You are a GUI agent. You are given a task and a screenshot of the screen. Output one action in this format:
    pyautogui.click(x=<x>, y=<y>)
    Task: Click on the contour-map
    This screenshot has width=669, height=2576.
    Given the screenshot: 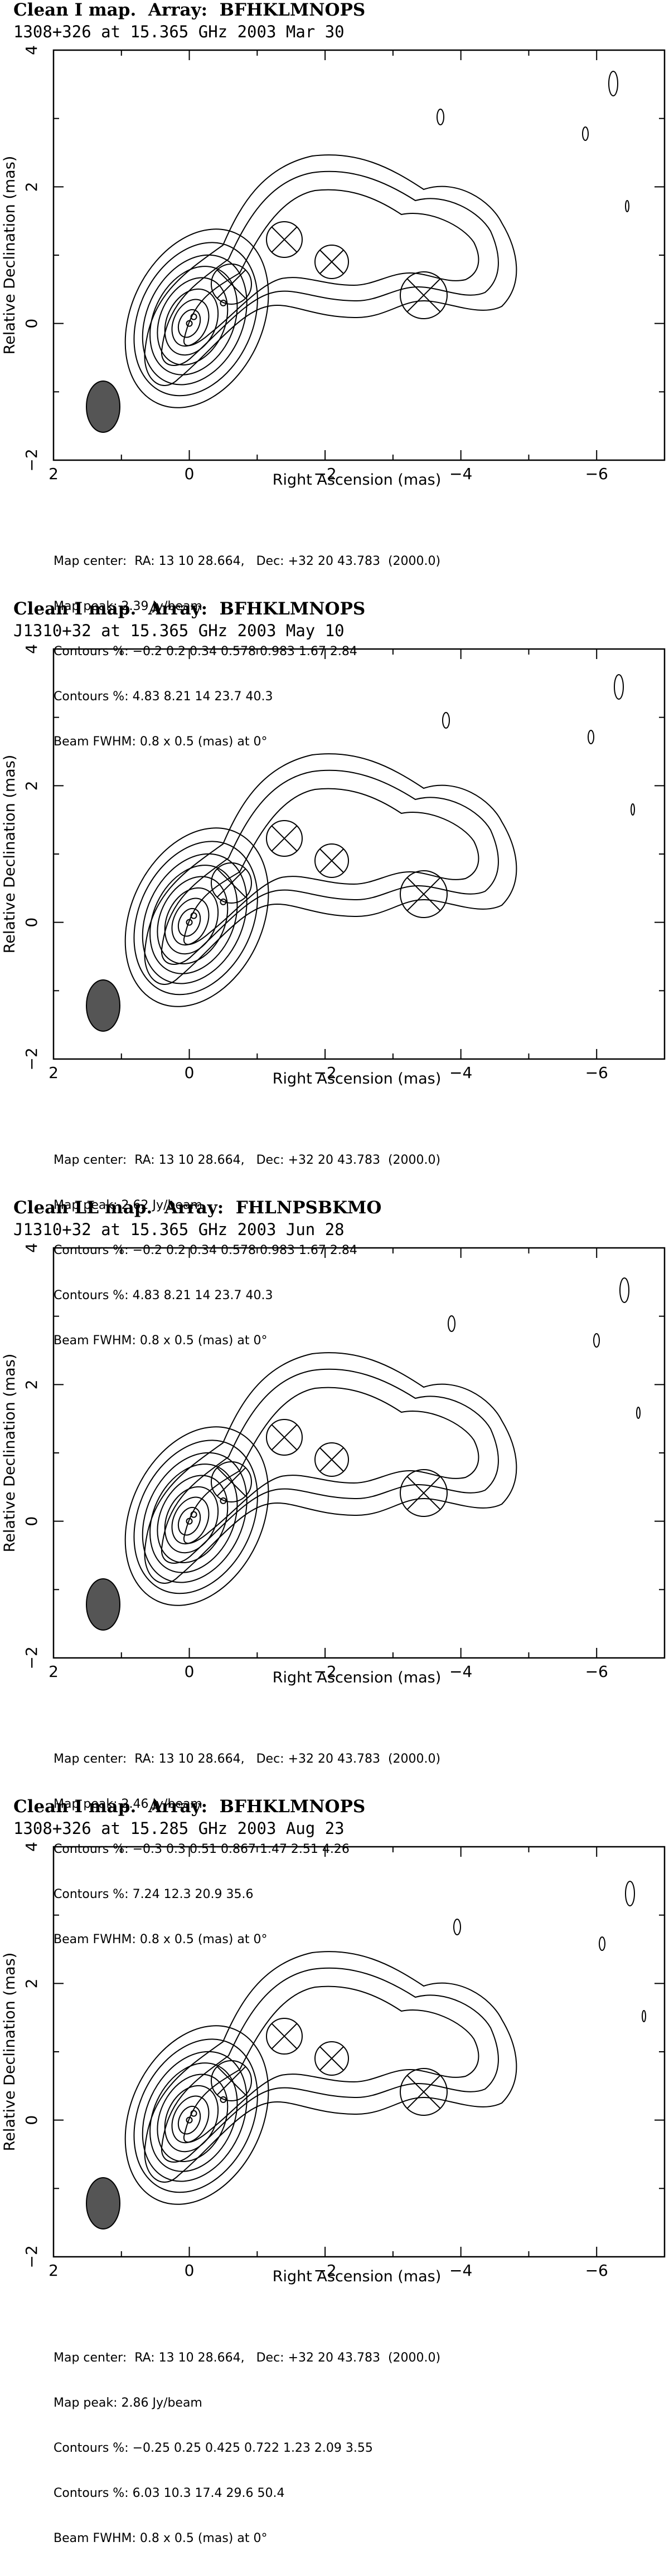 What is the action you would take?
    pyautogui.click(x=376, y=239)
    